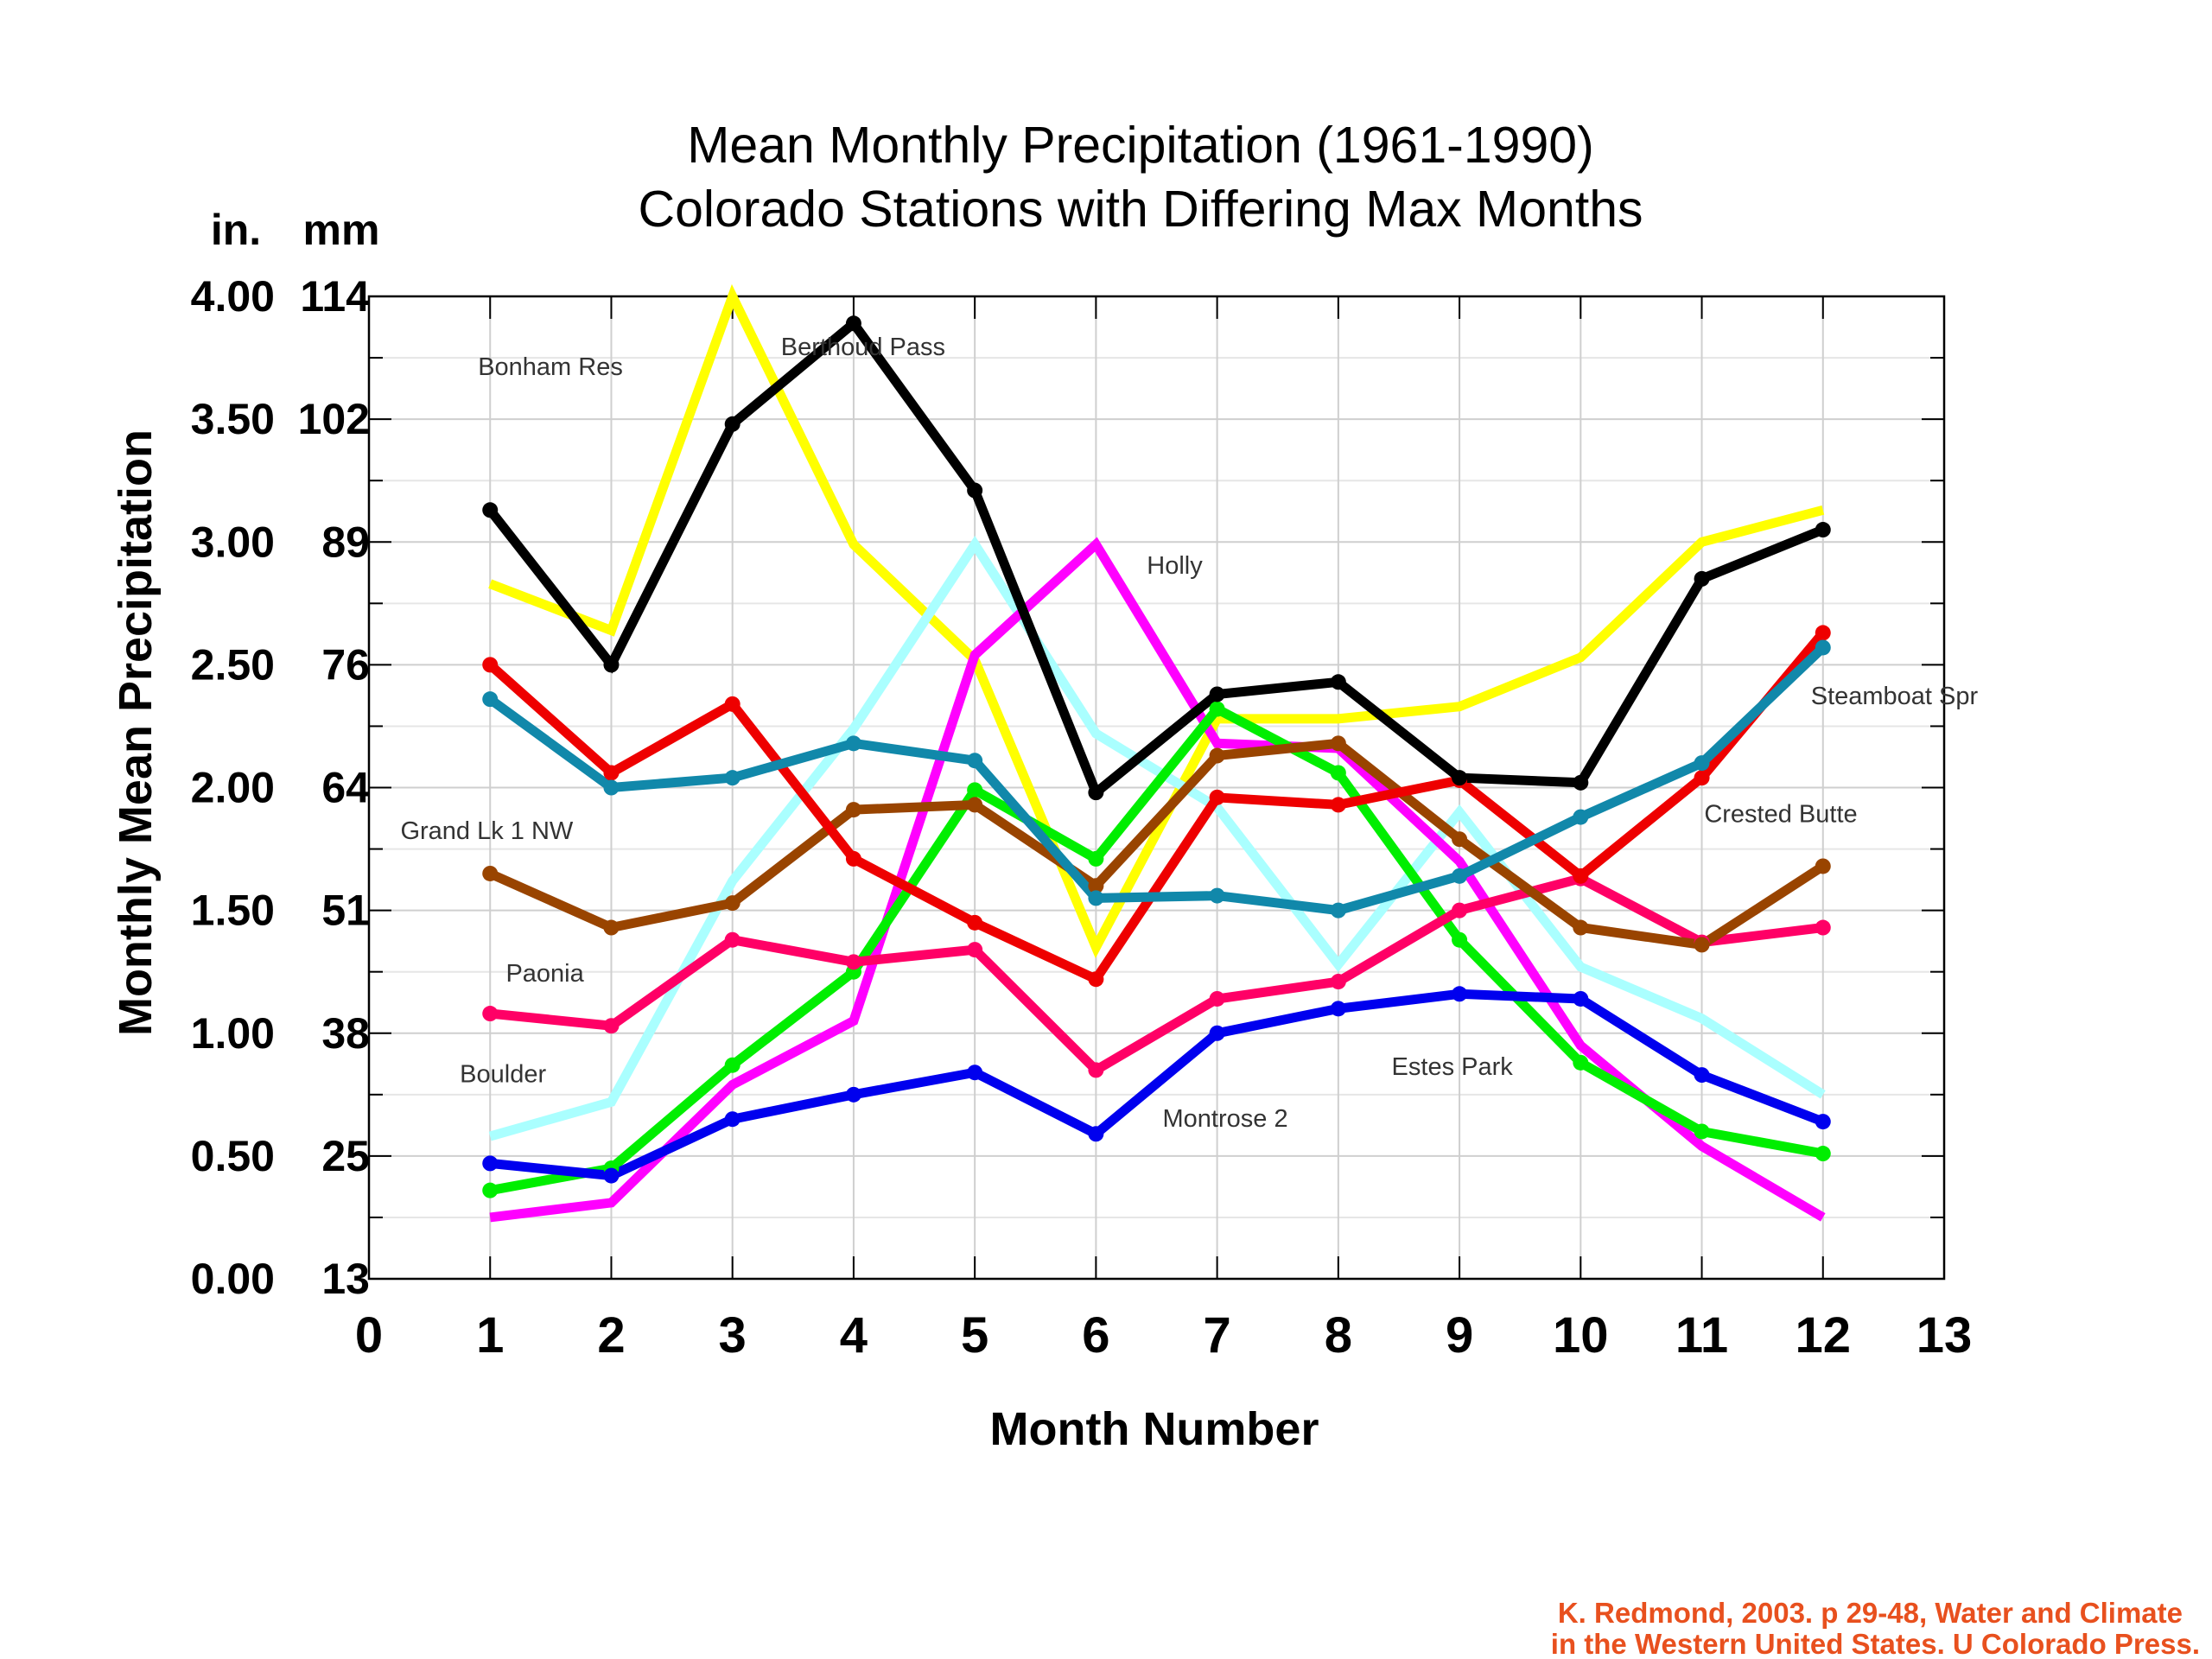  I want to click on y-tick-label-mm: 25, so click(345, 1156).